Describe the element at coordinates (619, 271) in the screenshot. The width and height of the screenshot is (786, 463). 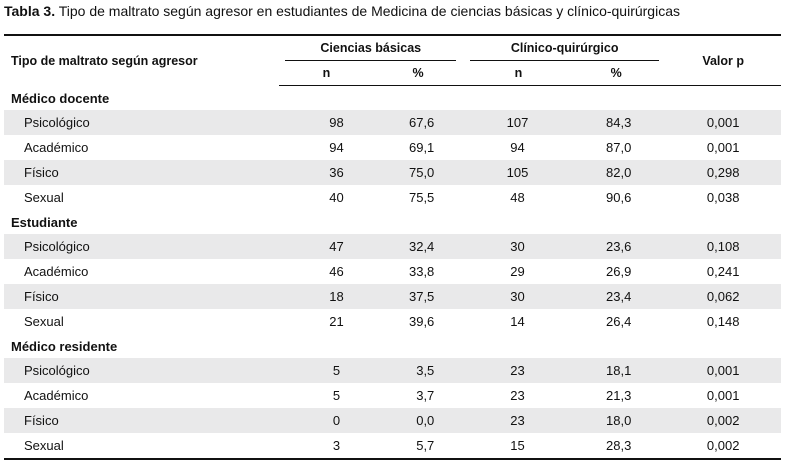
I see `cell-pct-clinico: 26,9` at that location.